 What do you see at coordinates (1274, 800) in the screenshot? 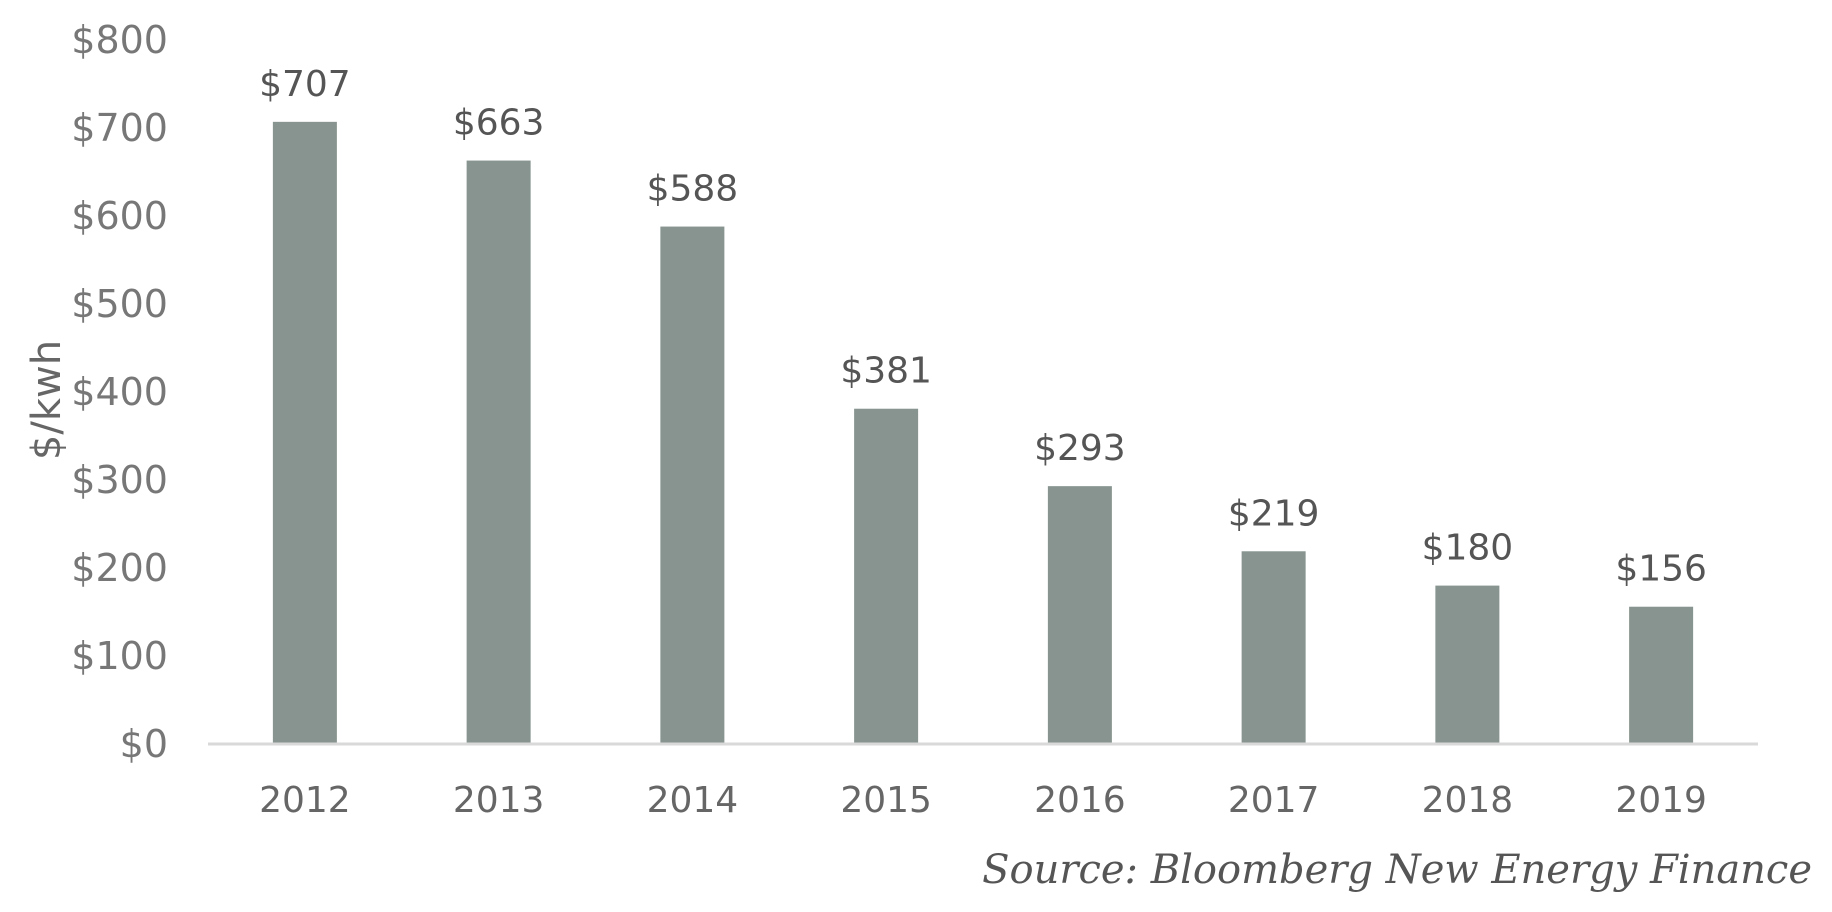
I see `x-tick-label: 2017` at bounding box center [1274, 800].